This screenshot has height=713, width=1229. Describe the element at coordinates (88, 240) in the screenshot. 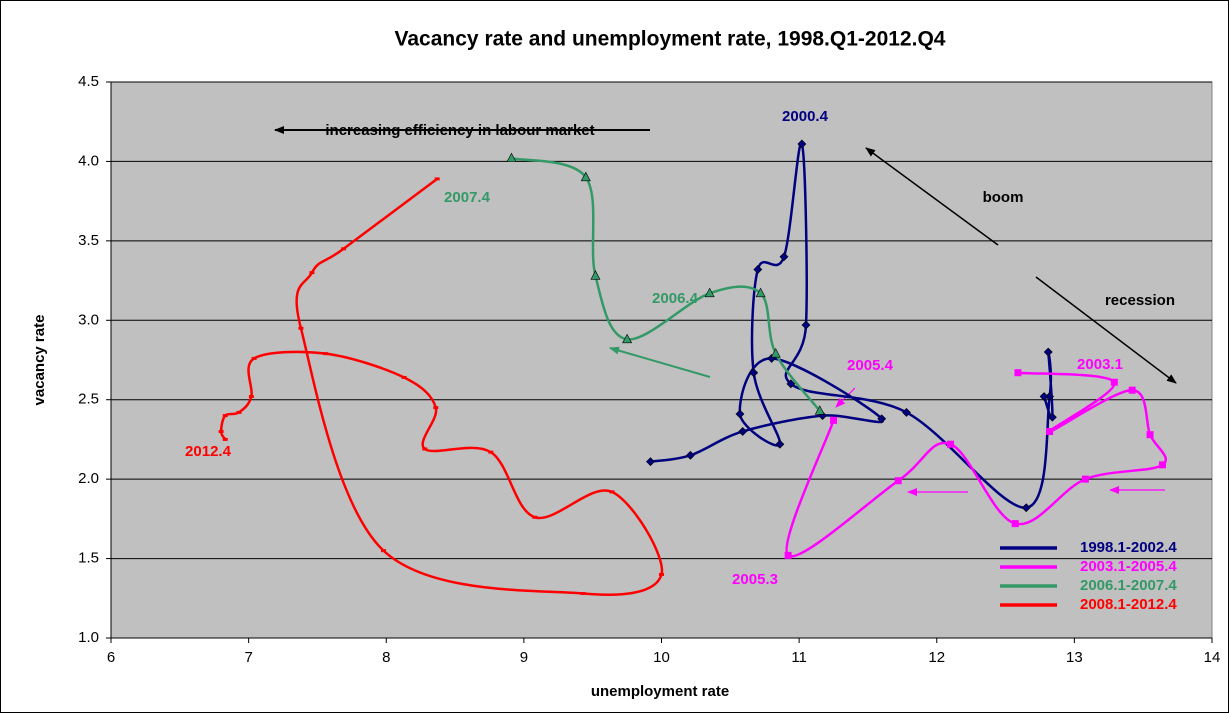

I see `y-tick-label: 3.5` at that location.